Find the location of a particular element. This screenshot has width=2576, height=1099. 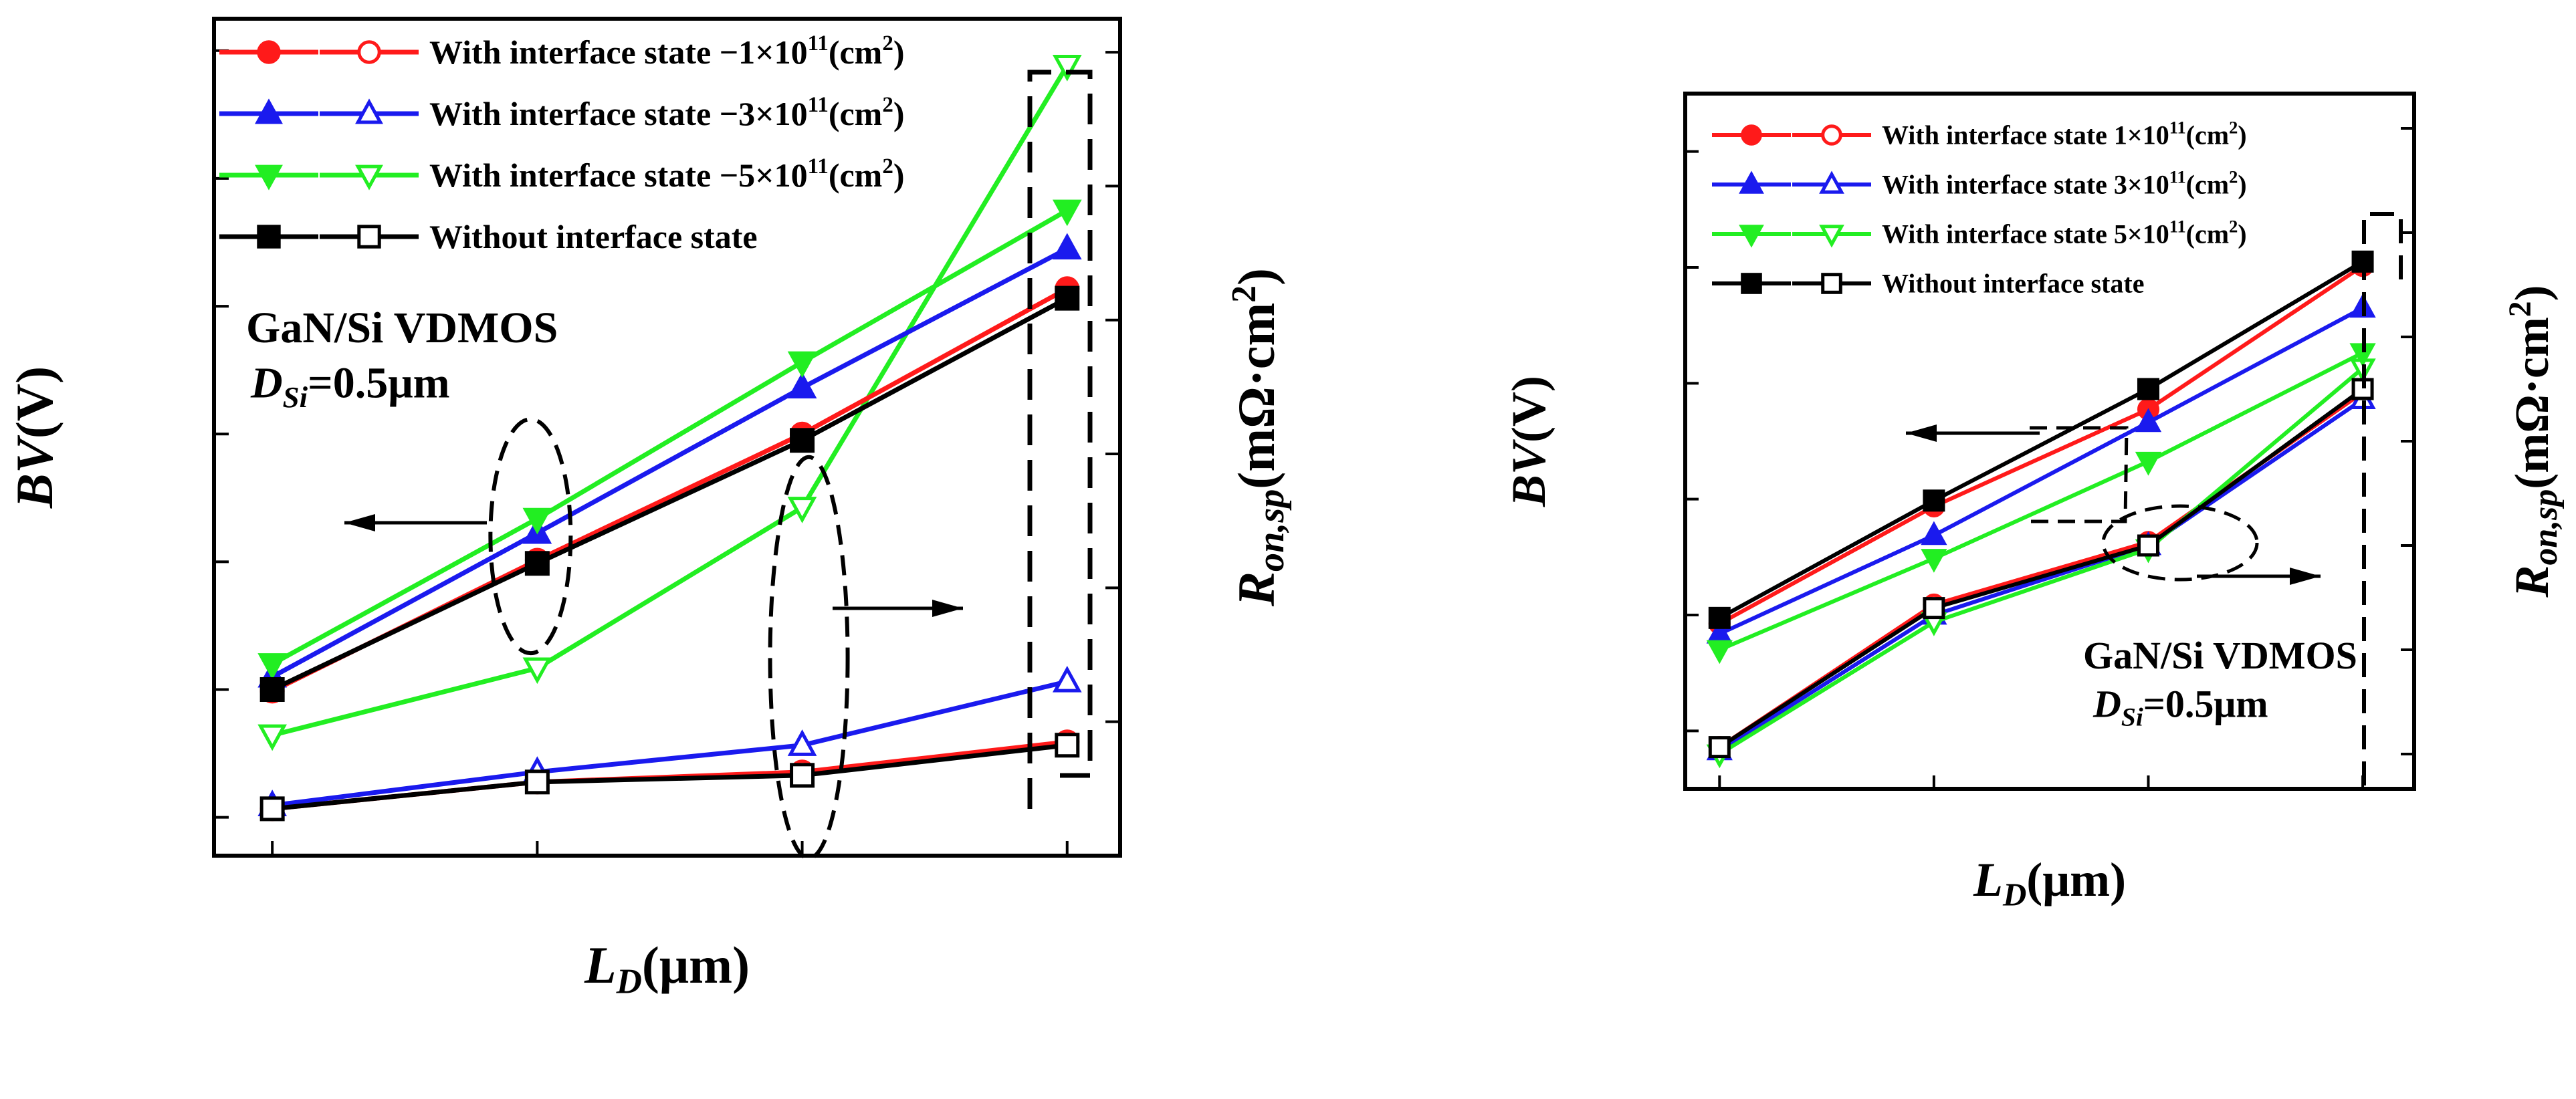

legend-label: With interface state −5×1011(cm2) is located at coordinates (667, 174).